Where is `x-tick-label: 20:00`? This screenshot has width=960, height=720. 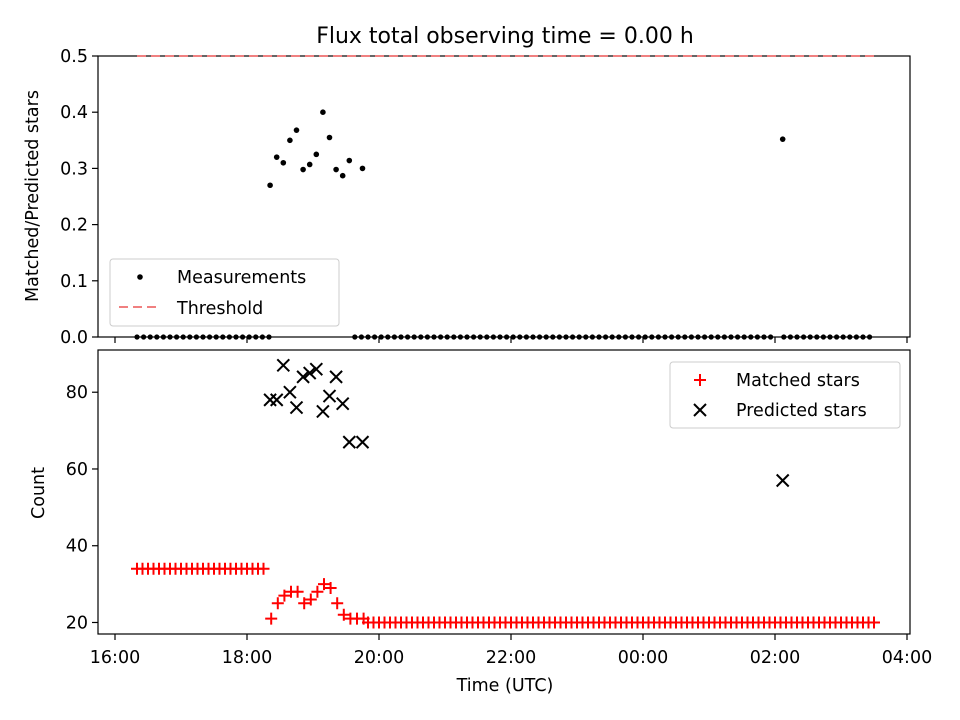 x-tick-label: 20:00 is located at coordinates (379, 658).